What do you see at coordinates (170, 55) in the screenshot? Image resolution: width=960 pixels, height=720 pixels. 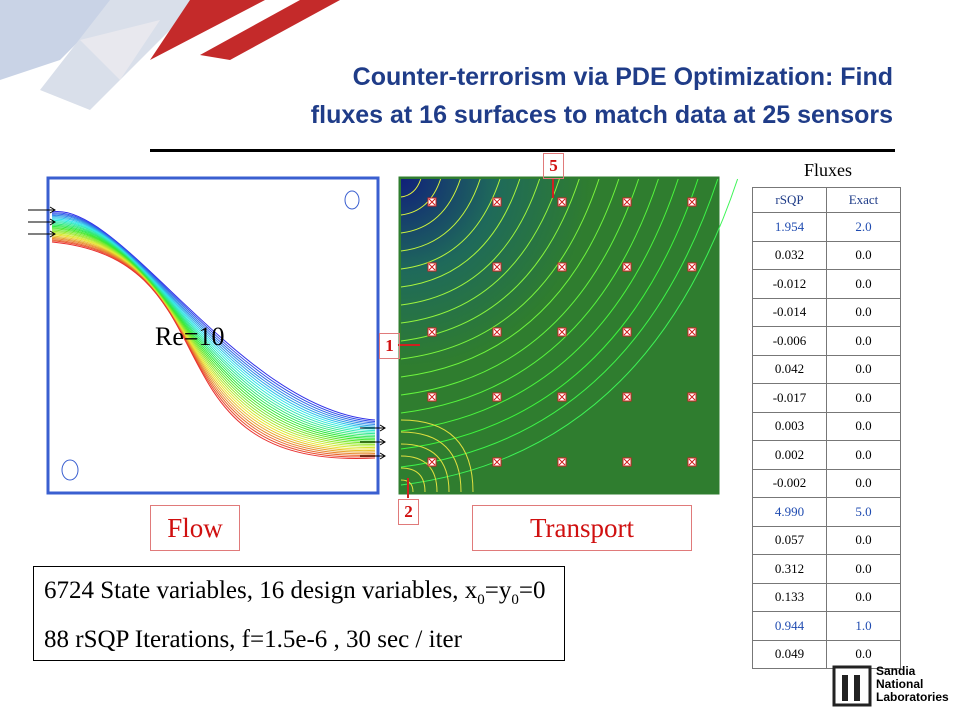 I see `banner` at bounding box center [170, 55].